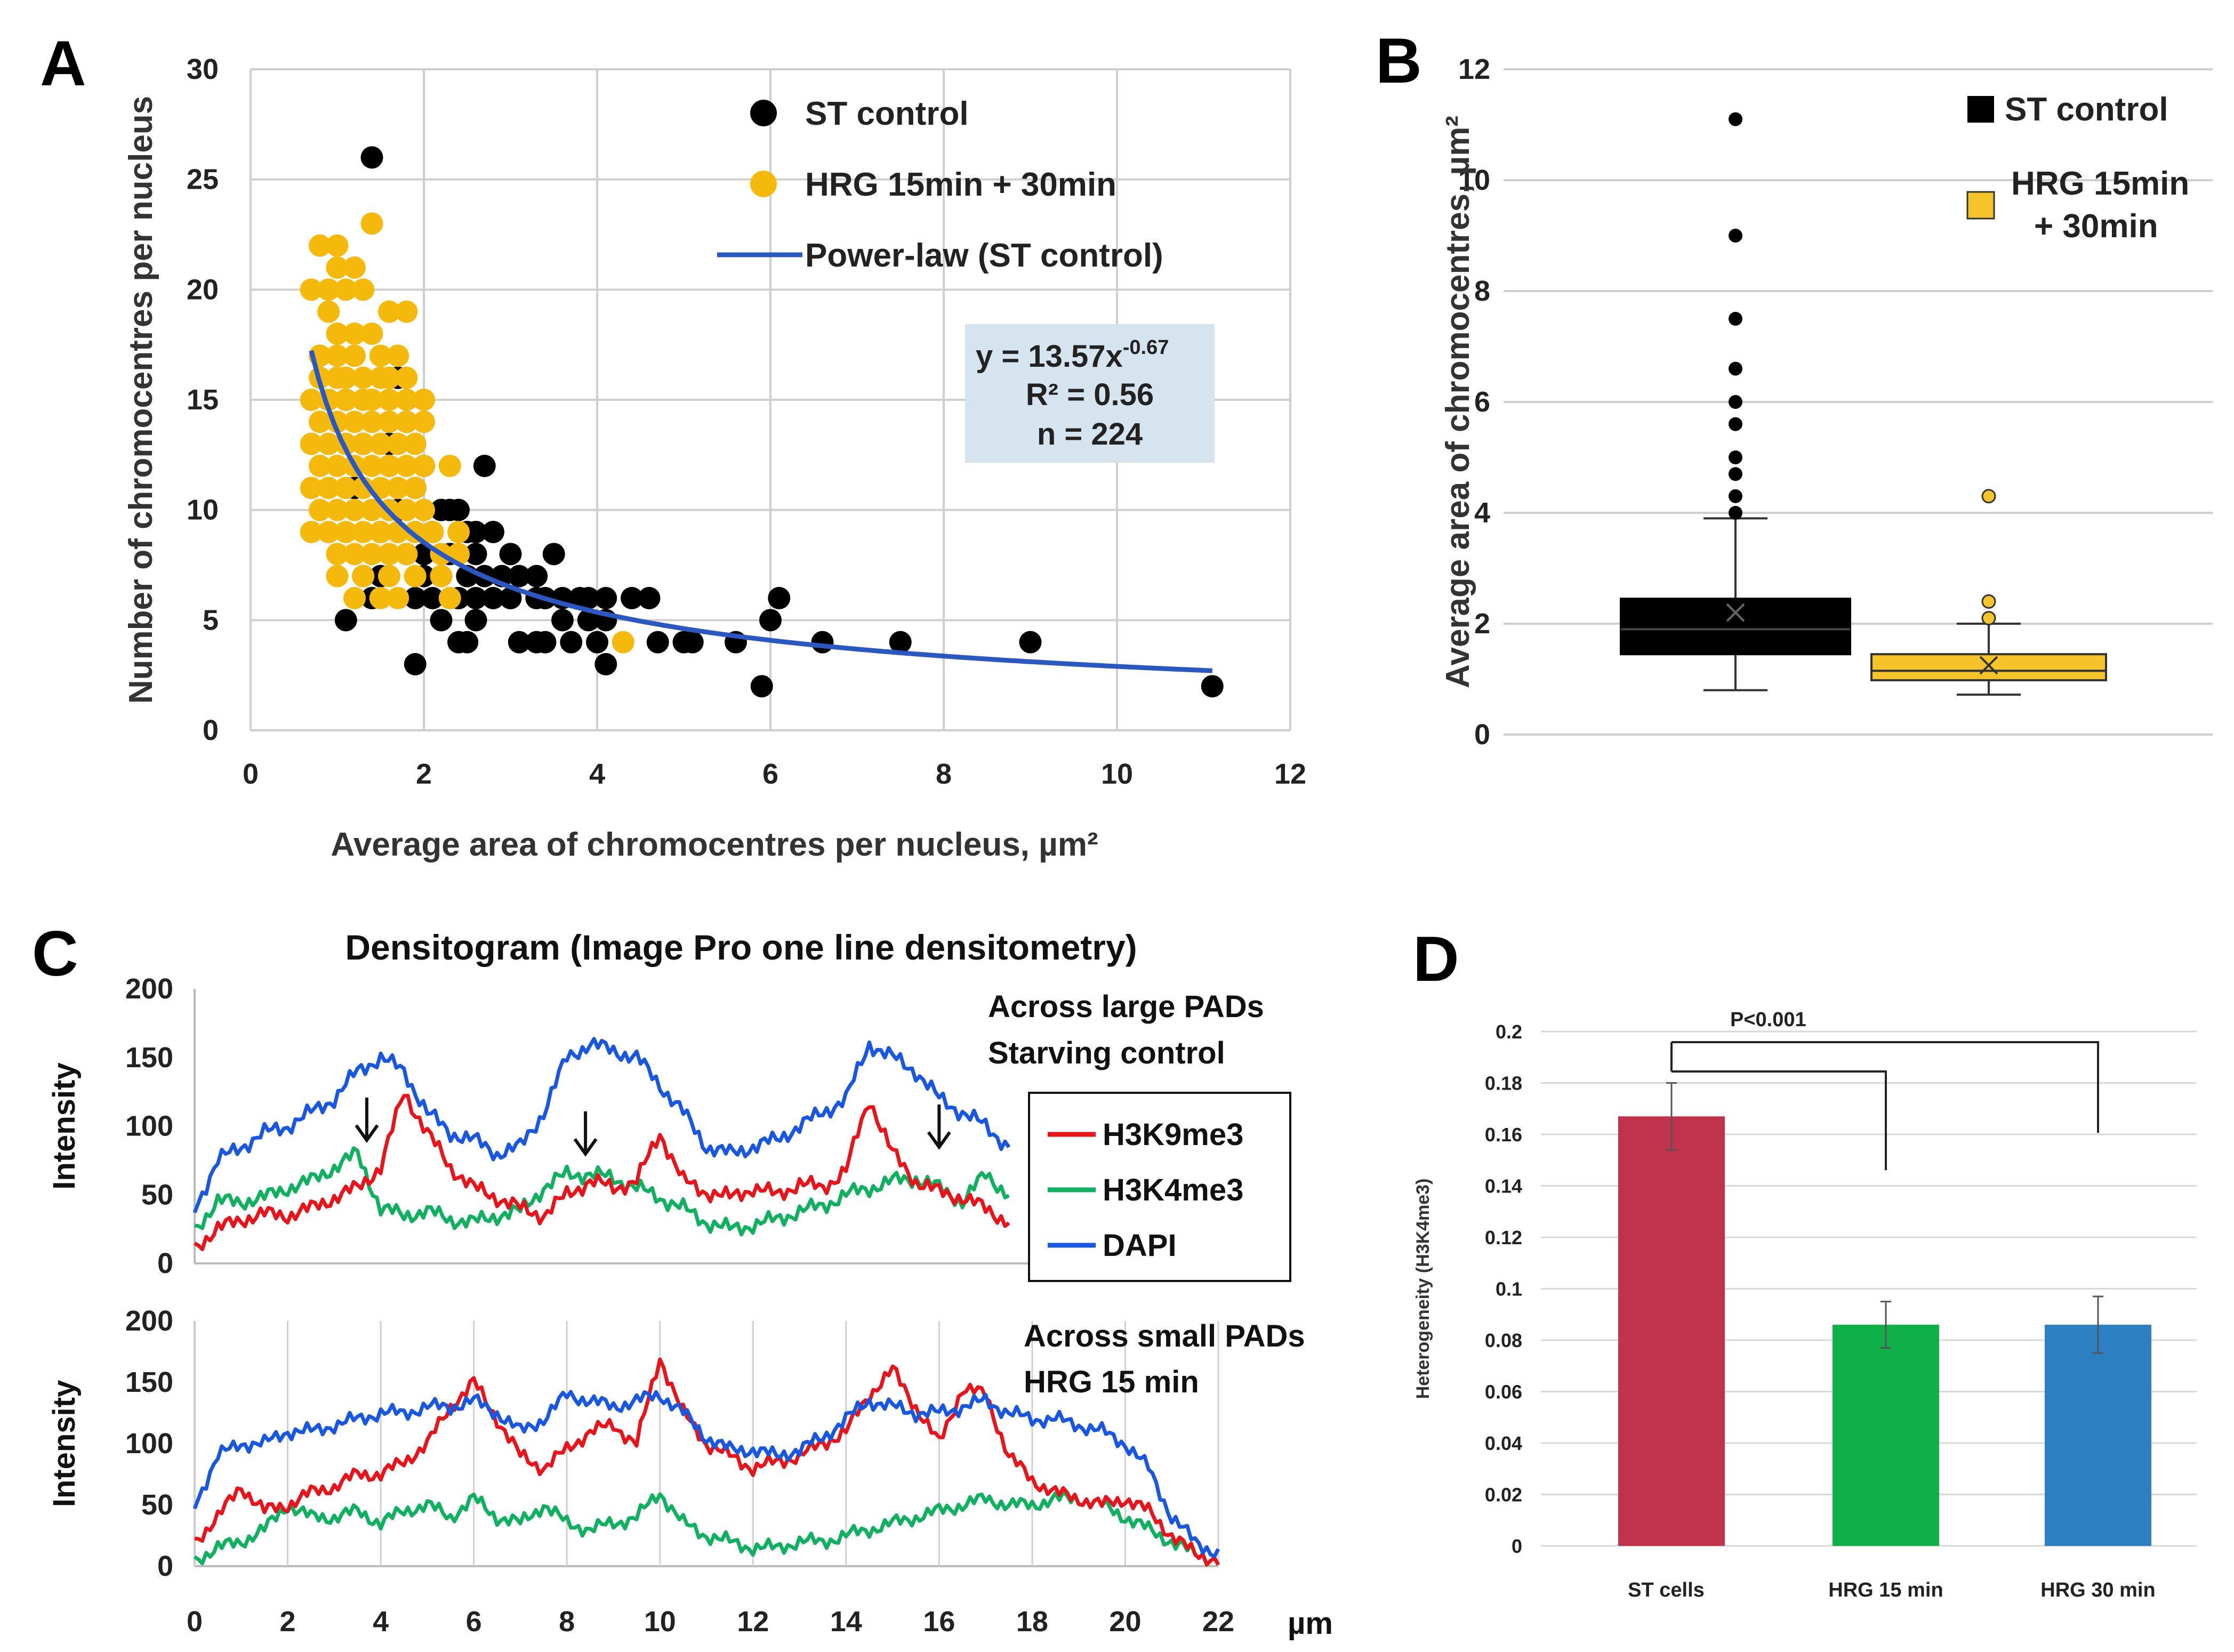  What do you see at coordinates (1474, 180) in the screenshot?
I see `y-tick-label: 10` at bounding box center [1474, 180].